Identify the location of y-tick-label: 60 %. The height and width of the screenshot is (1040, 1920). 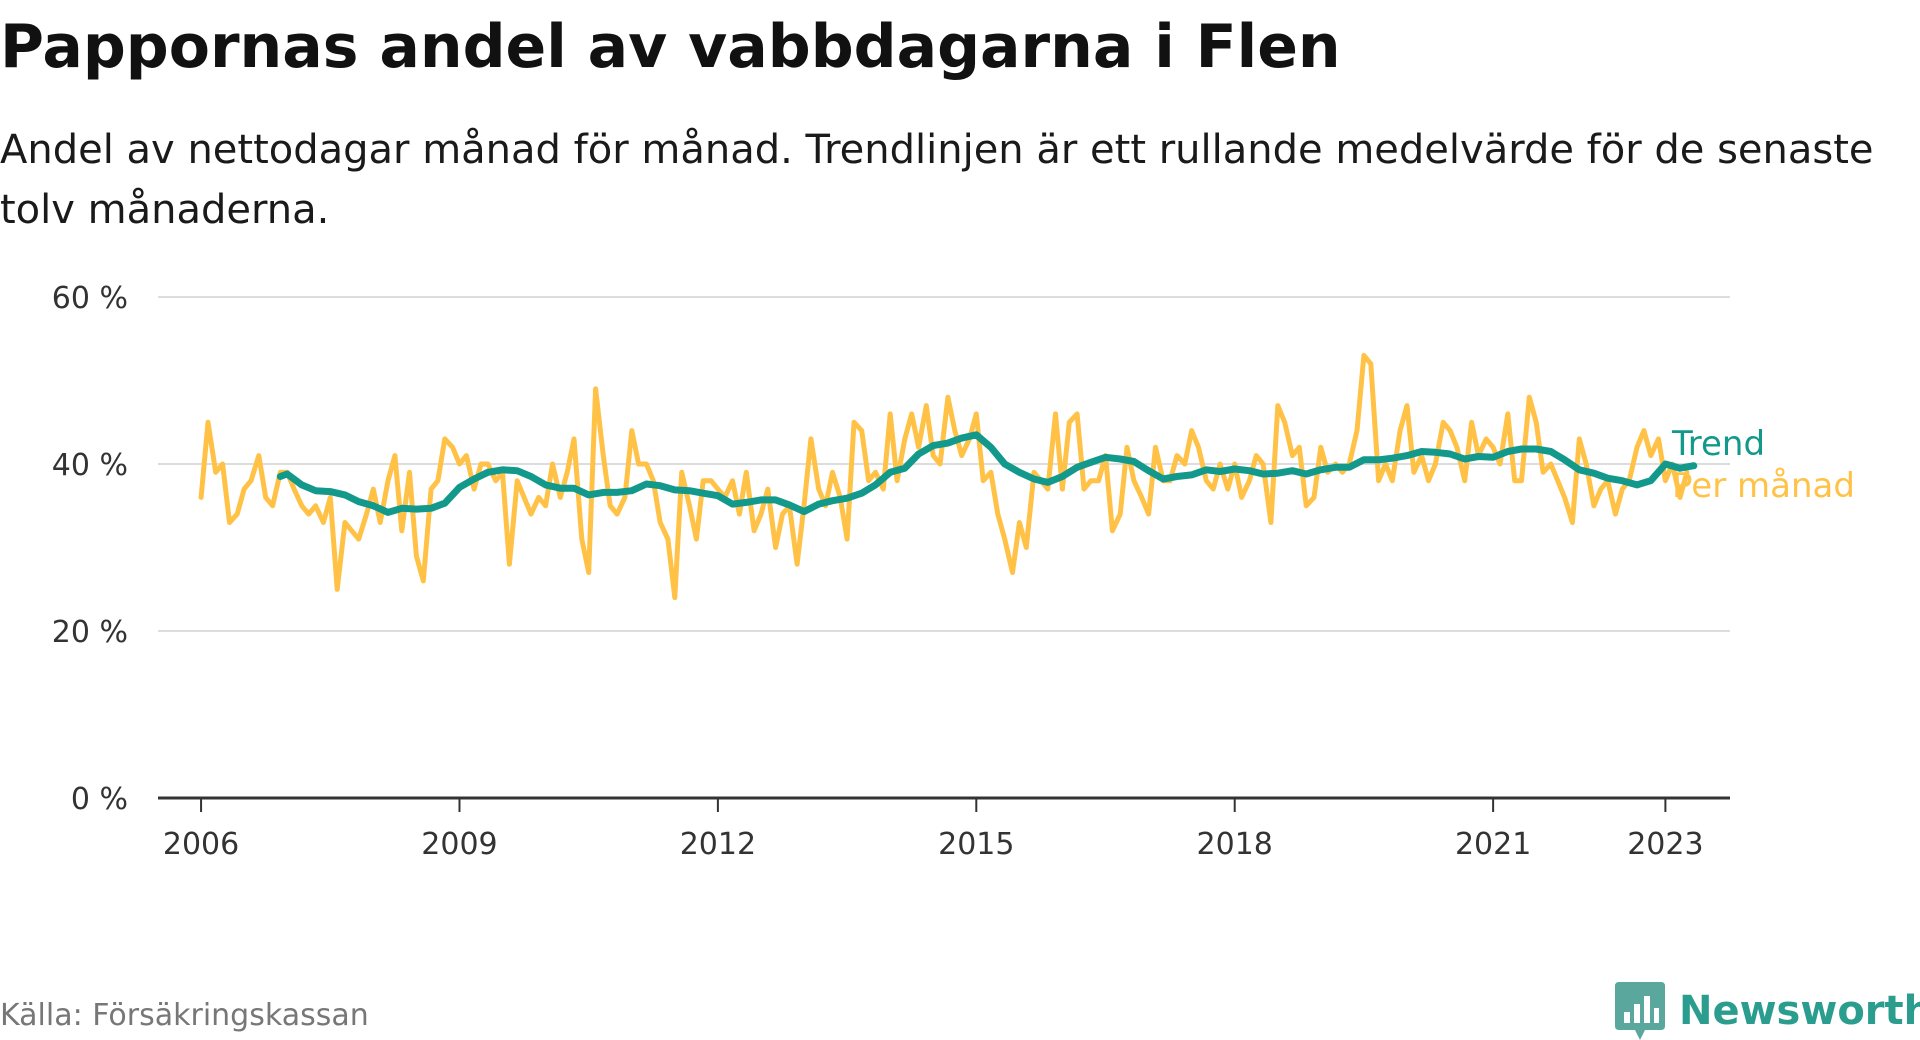
(90, 298).